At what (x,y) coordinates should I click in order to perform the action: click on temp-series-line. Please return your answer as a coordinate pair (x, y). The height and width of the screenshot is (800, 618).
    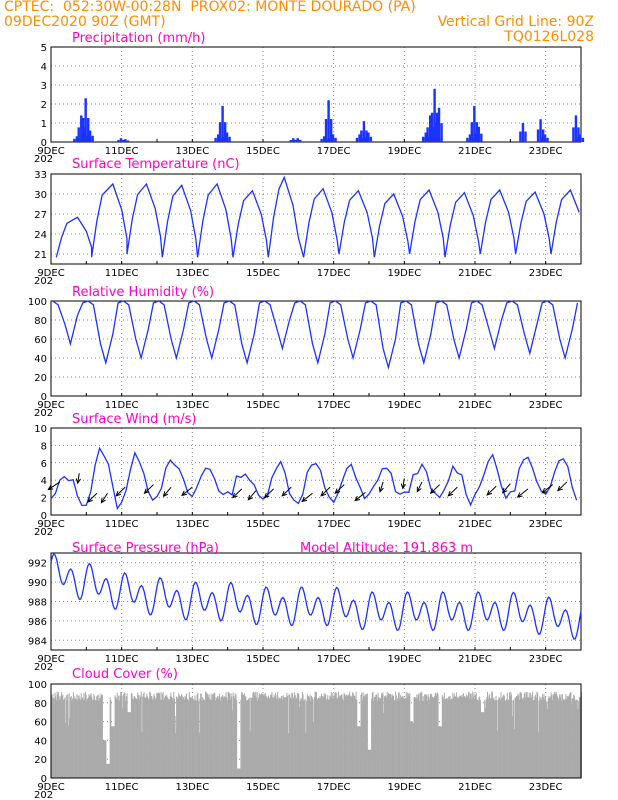
    Looking at the image, I should click on (317, 216).